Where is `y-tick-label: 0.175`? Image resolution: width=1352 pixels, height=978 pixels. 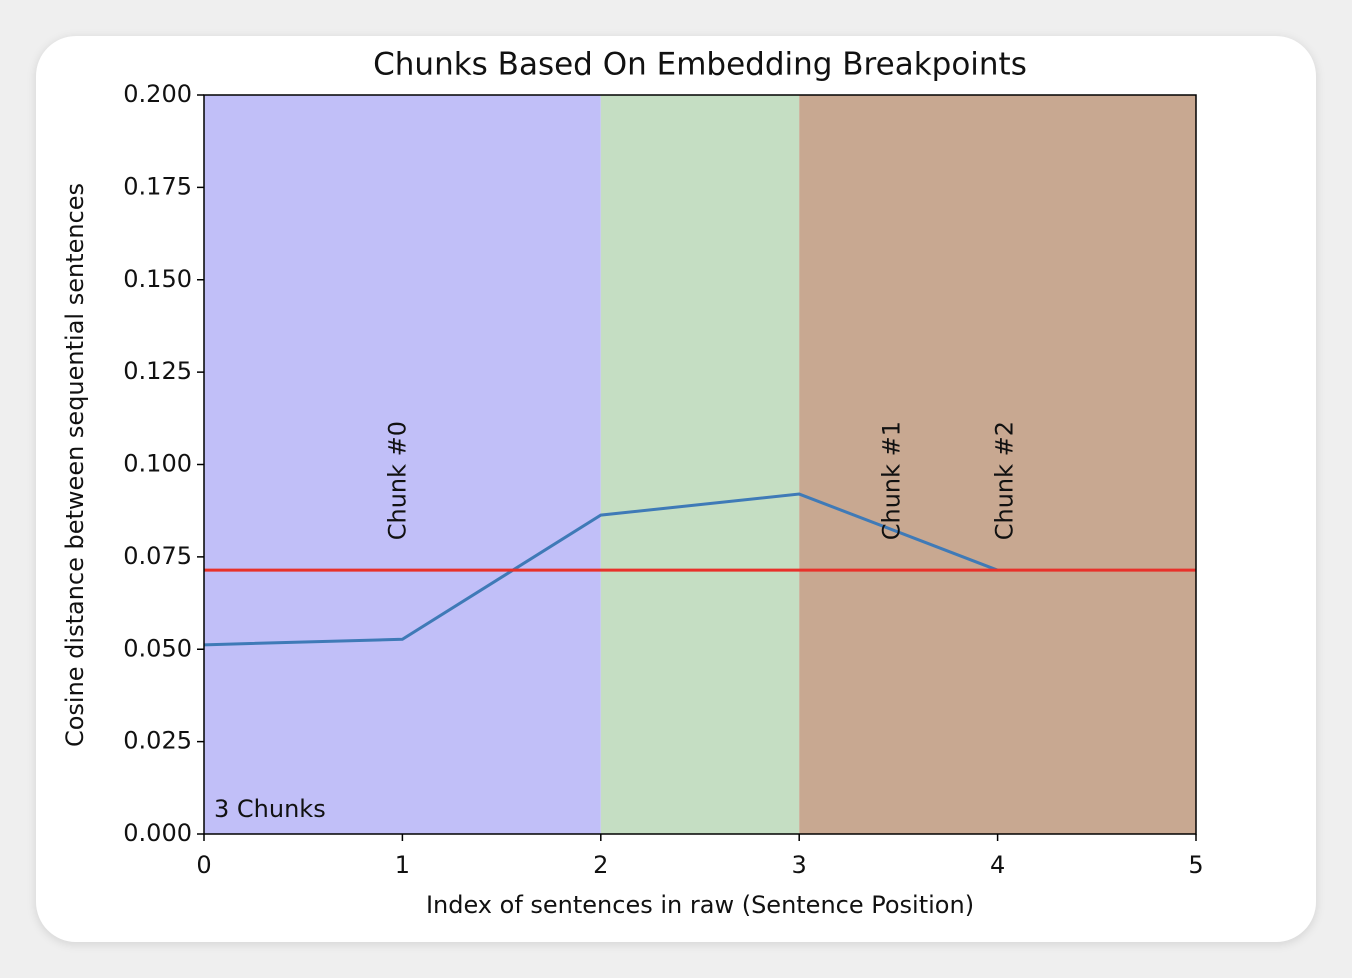 y-tick-label: 0.175 is located at coordinates (157, 186).